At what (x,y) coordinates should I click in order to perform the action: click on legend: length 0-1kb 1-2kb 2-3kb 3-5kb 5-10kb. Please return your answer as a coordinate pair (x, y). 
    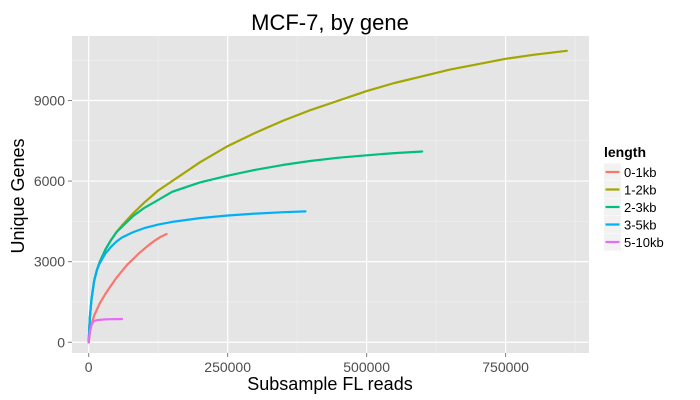
    Looking at the image, I should click on (634, 197).